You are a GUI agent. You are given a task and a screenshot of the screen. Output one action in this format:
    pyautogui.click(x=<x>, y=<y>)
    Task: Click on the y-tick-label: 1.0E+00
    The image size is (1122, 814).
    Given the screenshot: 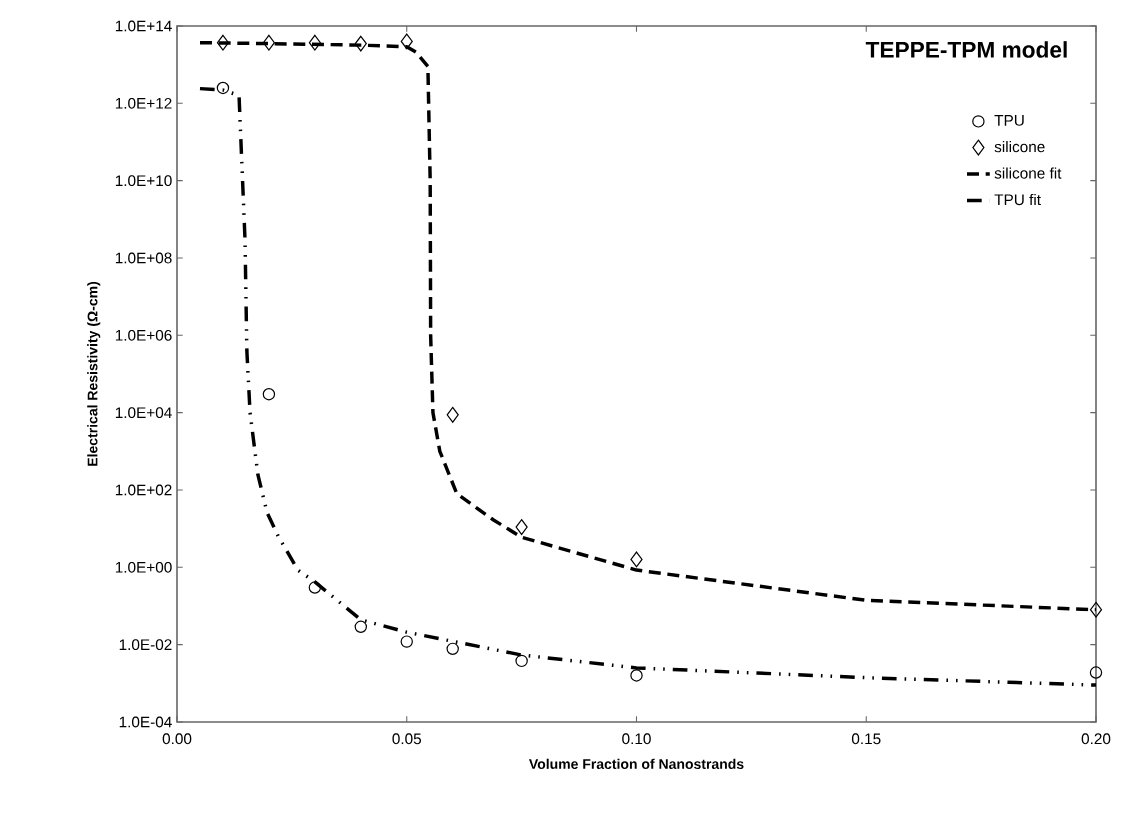 What is the action you would take?
    pyautogui.click(x=143, y=567)
    